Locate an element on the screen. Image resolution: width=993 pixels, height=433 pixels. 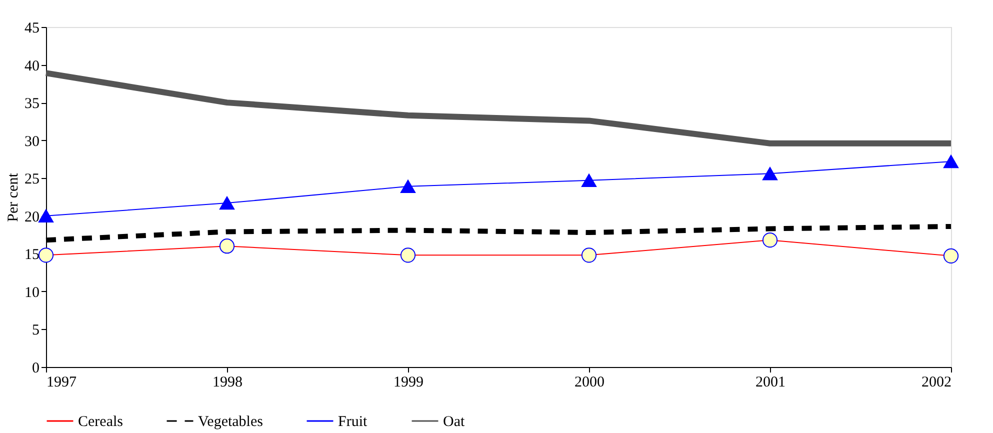
y-tick-label: 15 is located at coordinates (32, 255).